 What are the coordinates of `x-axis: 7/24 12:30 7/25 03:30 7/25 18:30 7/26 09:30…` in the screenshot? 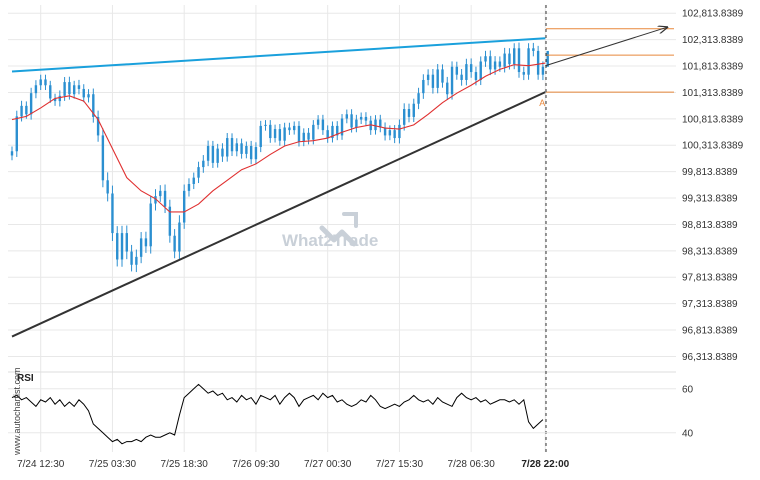 It's located at (293, 464).